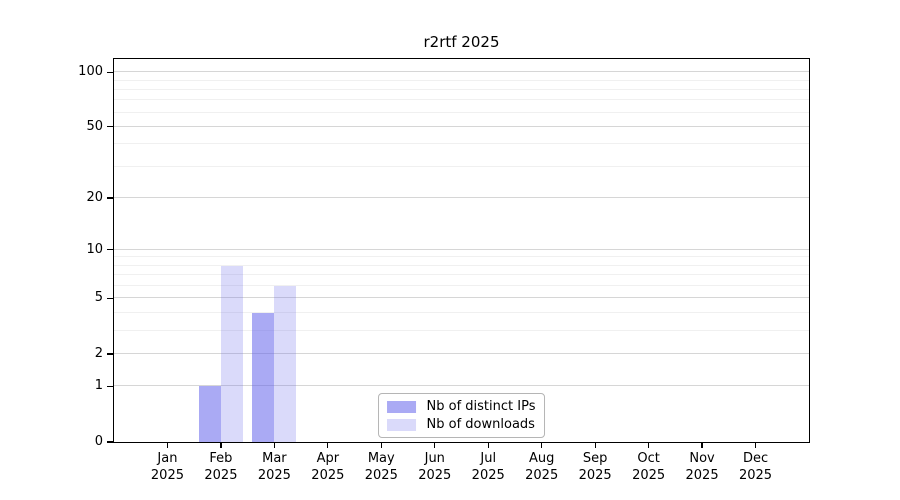 This screenshot has height=500, width=900. What do you see at coordinates (461, 42) in the screenshot?
I see `chart-title: r2rtf 2025` at bounding box center [461, 42].